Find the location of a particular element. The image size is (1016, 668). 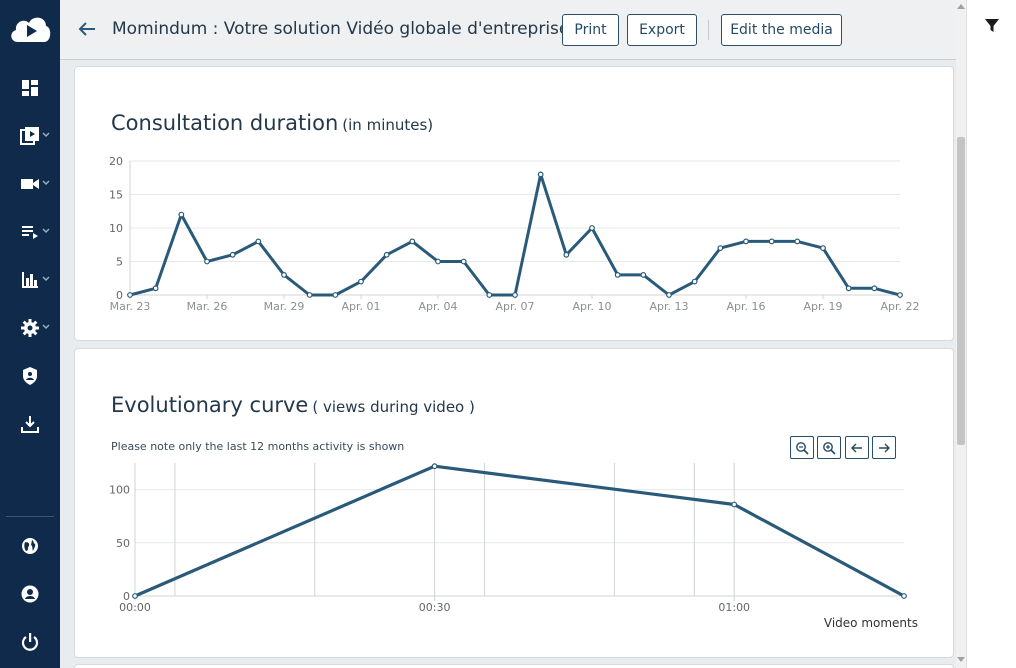

consultation-series-line is located at coordinates (515, 234).